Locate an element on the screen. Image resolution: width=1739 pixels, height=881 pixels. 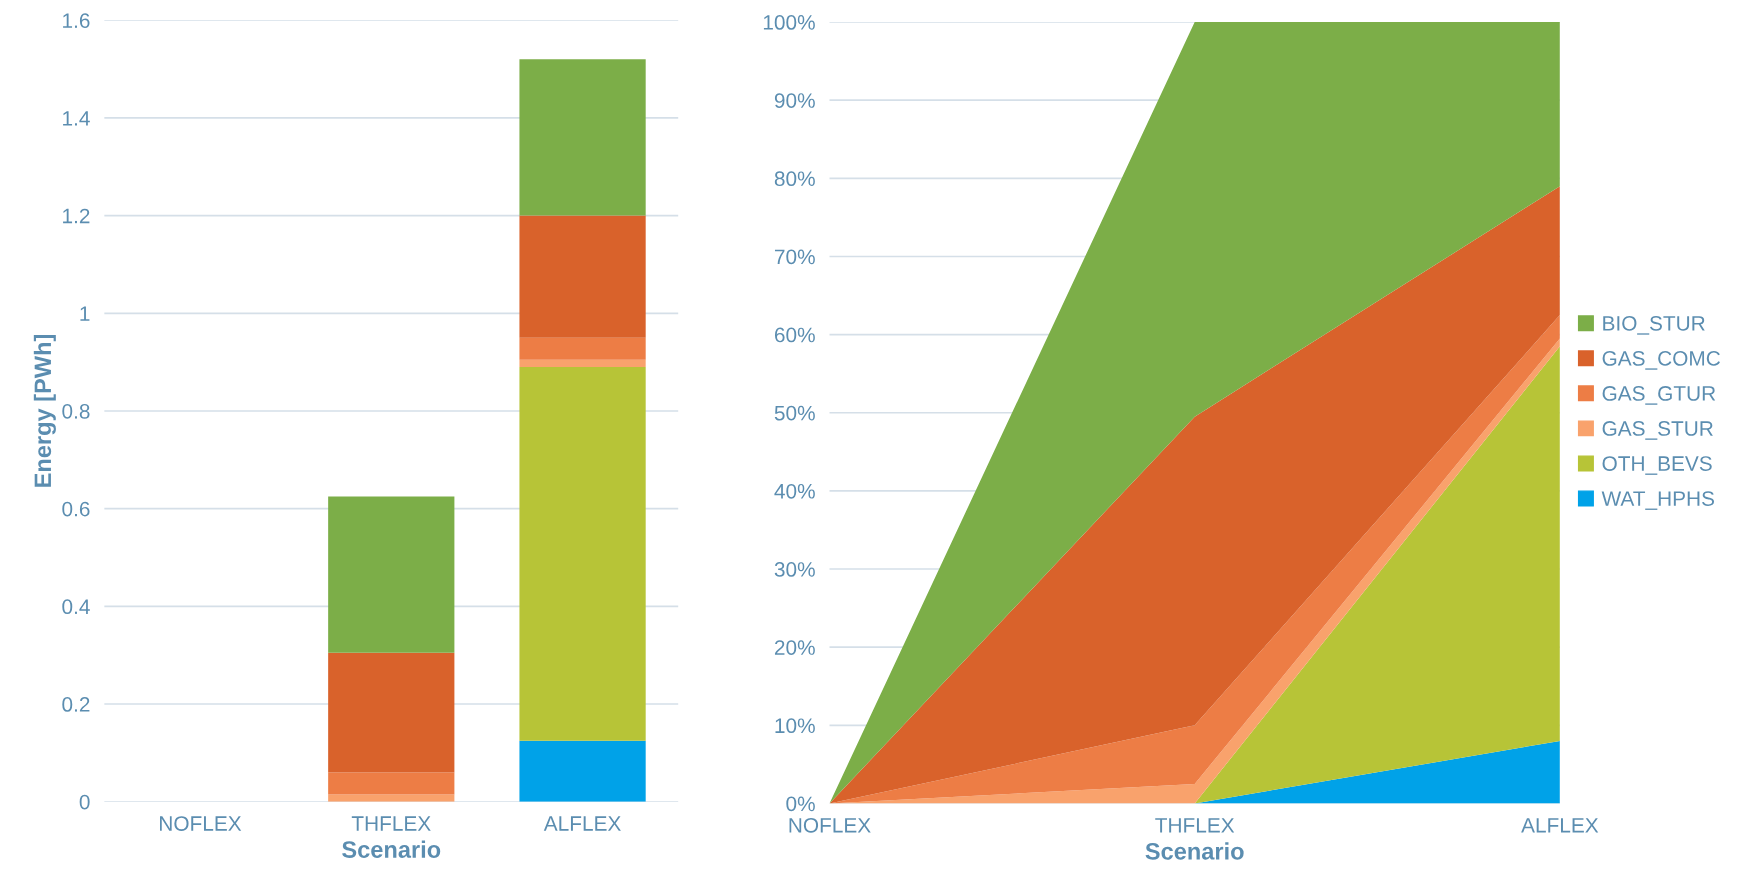
legend-label: BIO_STUR is located at coordinates (1654, 325).